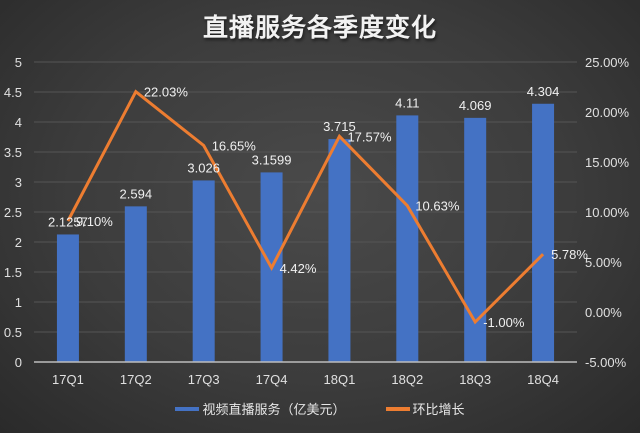 The image size is (640, 433). What do you see at coordinates (18, 182) in the screenshot?
I see `left-tick-label: 3` at bounding box center [18, 182].